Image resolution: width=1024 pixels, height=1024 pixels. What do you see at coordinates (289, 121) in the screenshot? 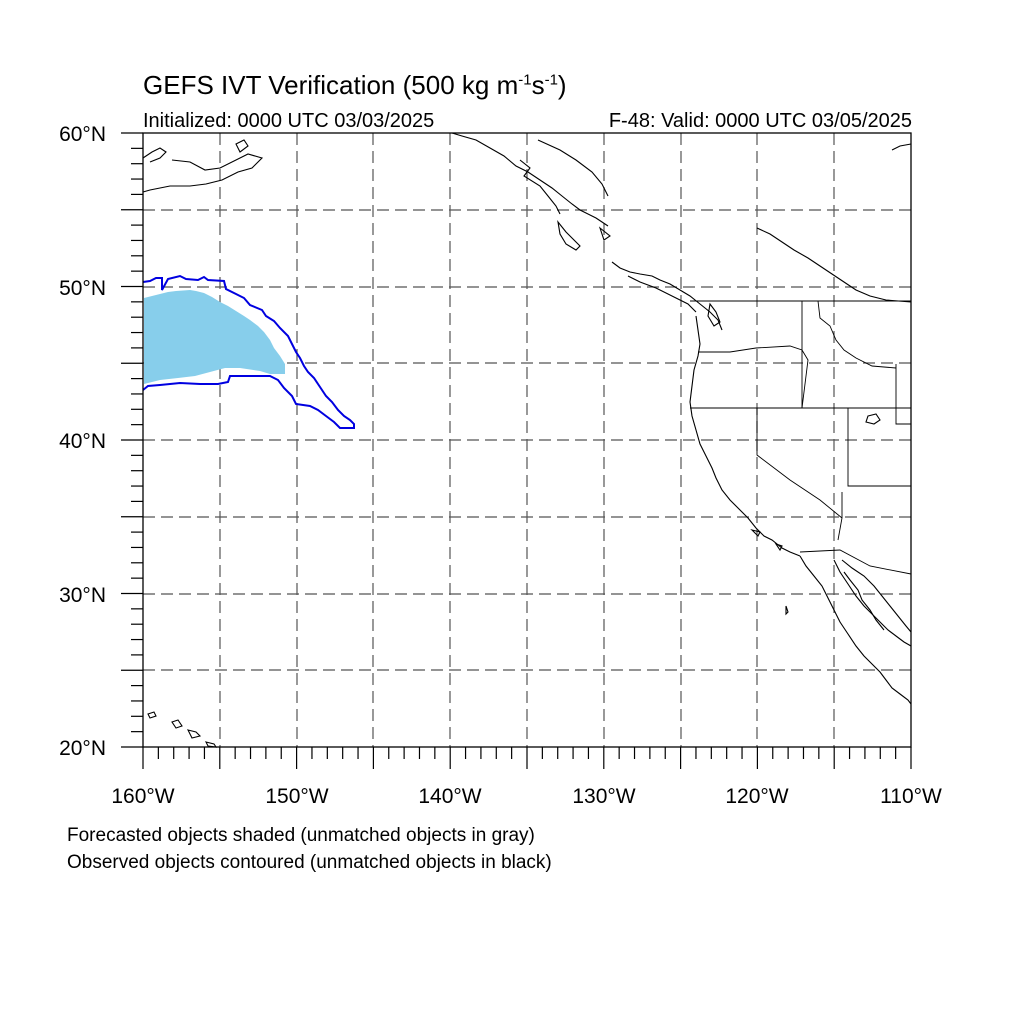
I see `initialized-time: Initialized: 0000 UTC 03/03/2025` at bounding box center [289, 121].